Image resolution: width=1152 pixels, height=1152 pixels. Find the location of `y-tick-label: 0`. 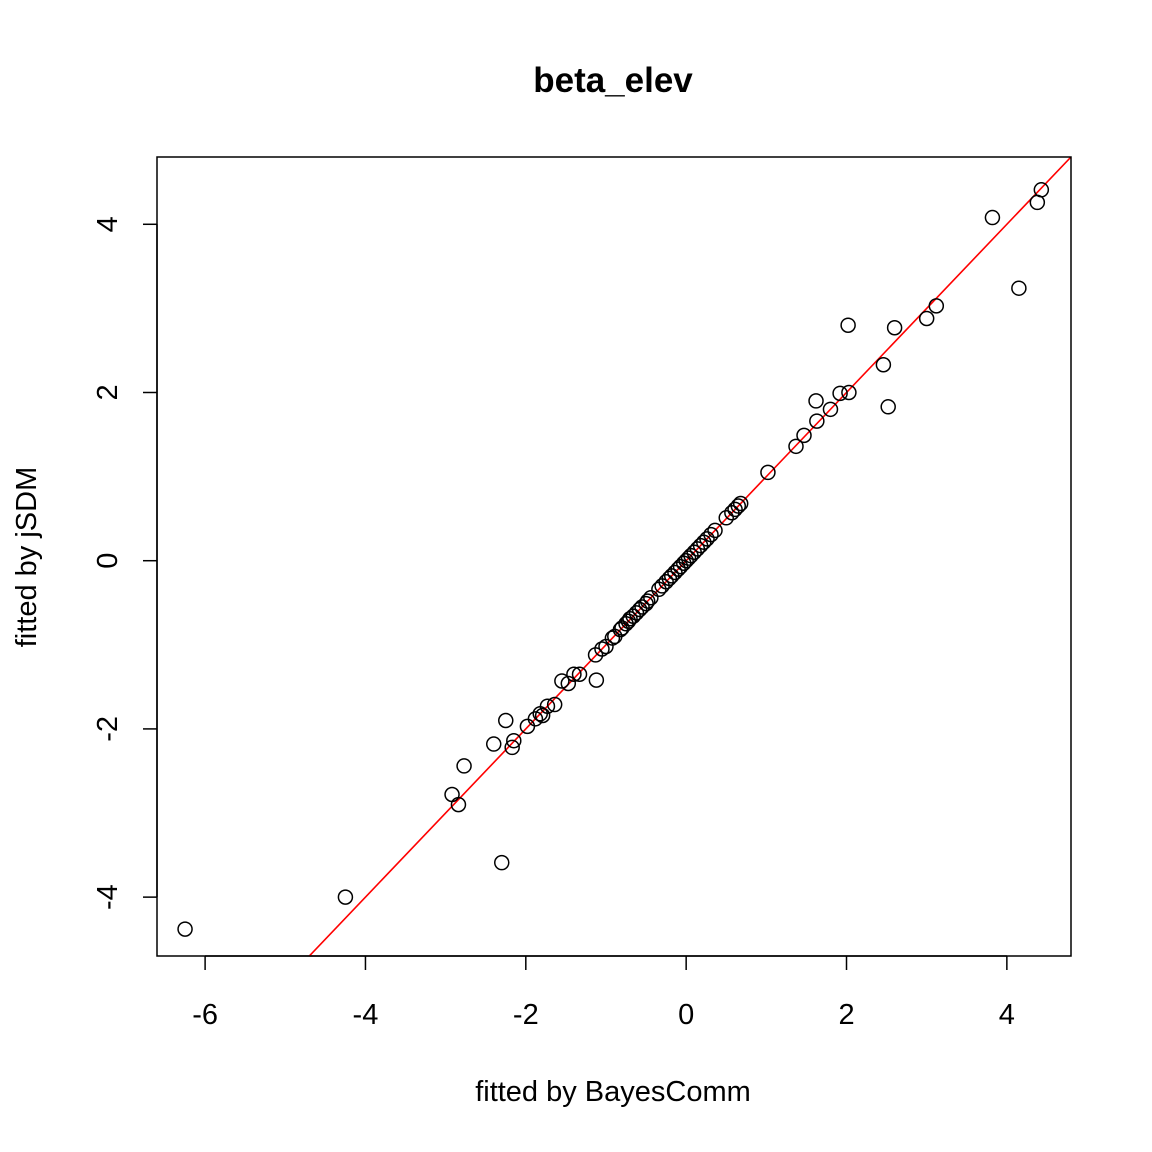

y-tick-label: 0 is located at coordinates (108, 561).